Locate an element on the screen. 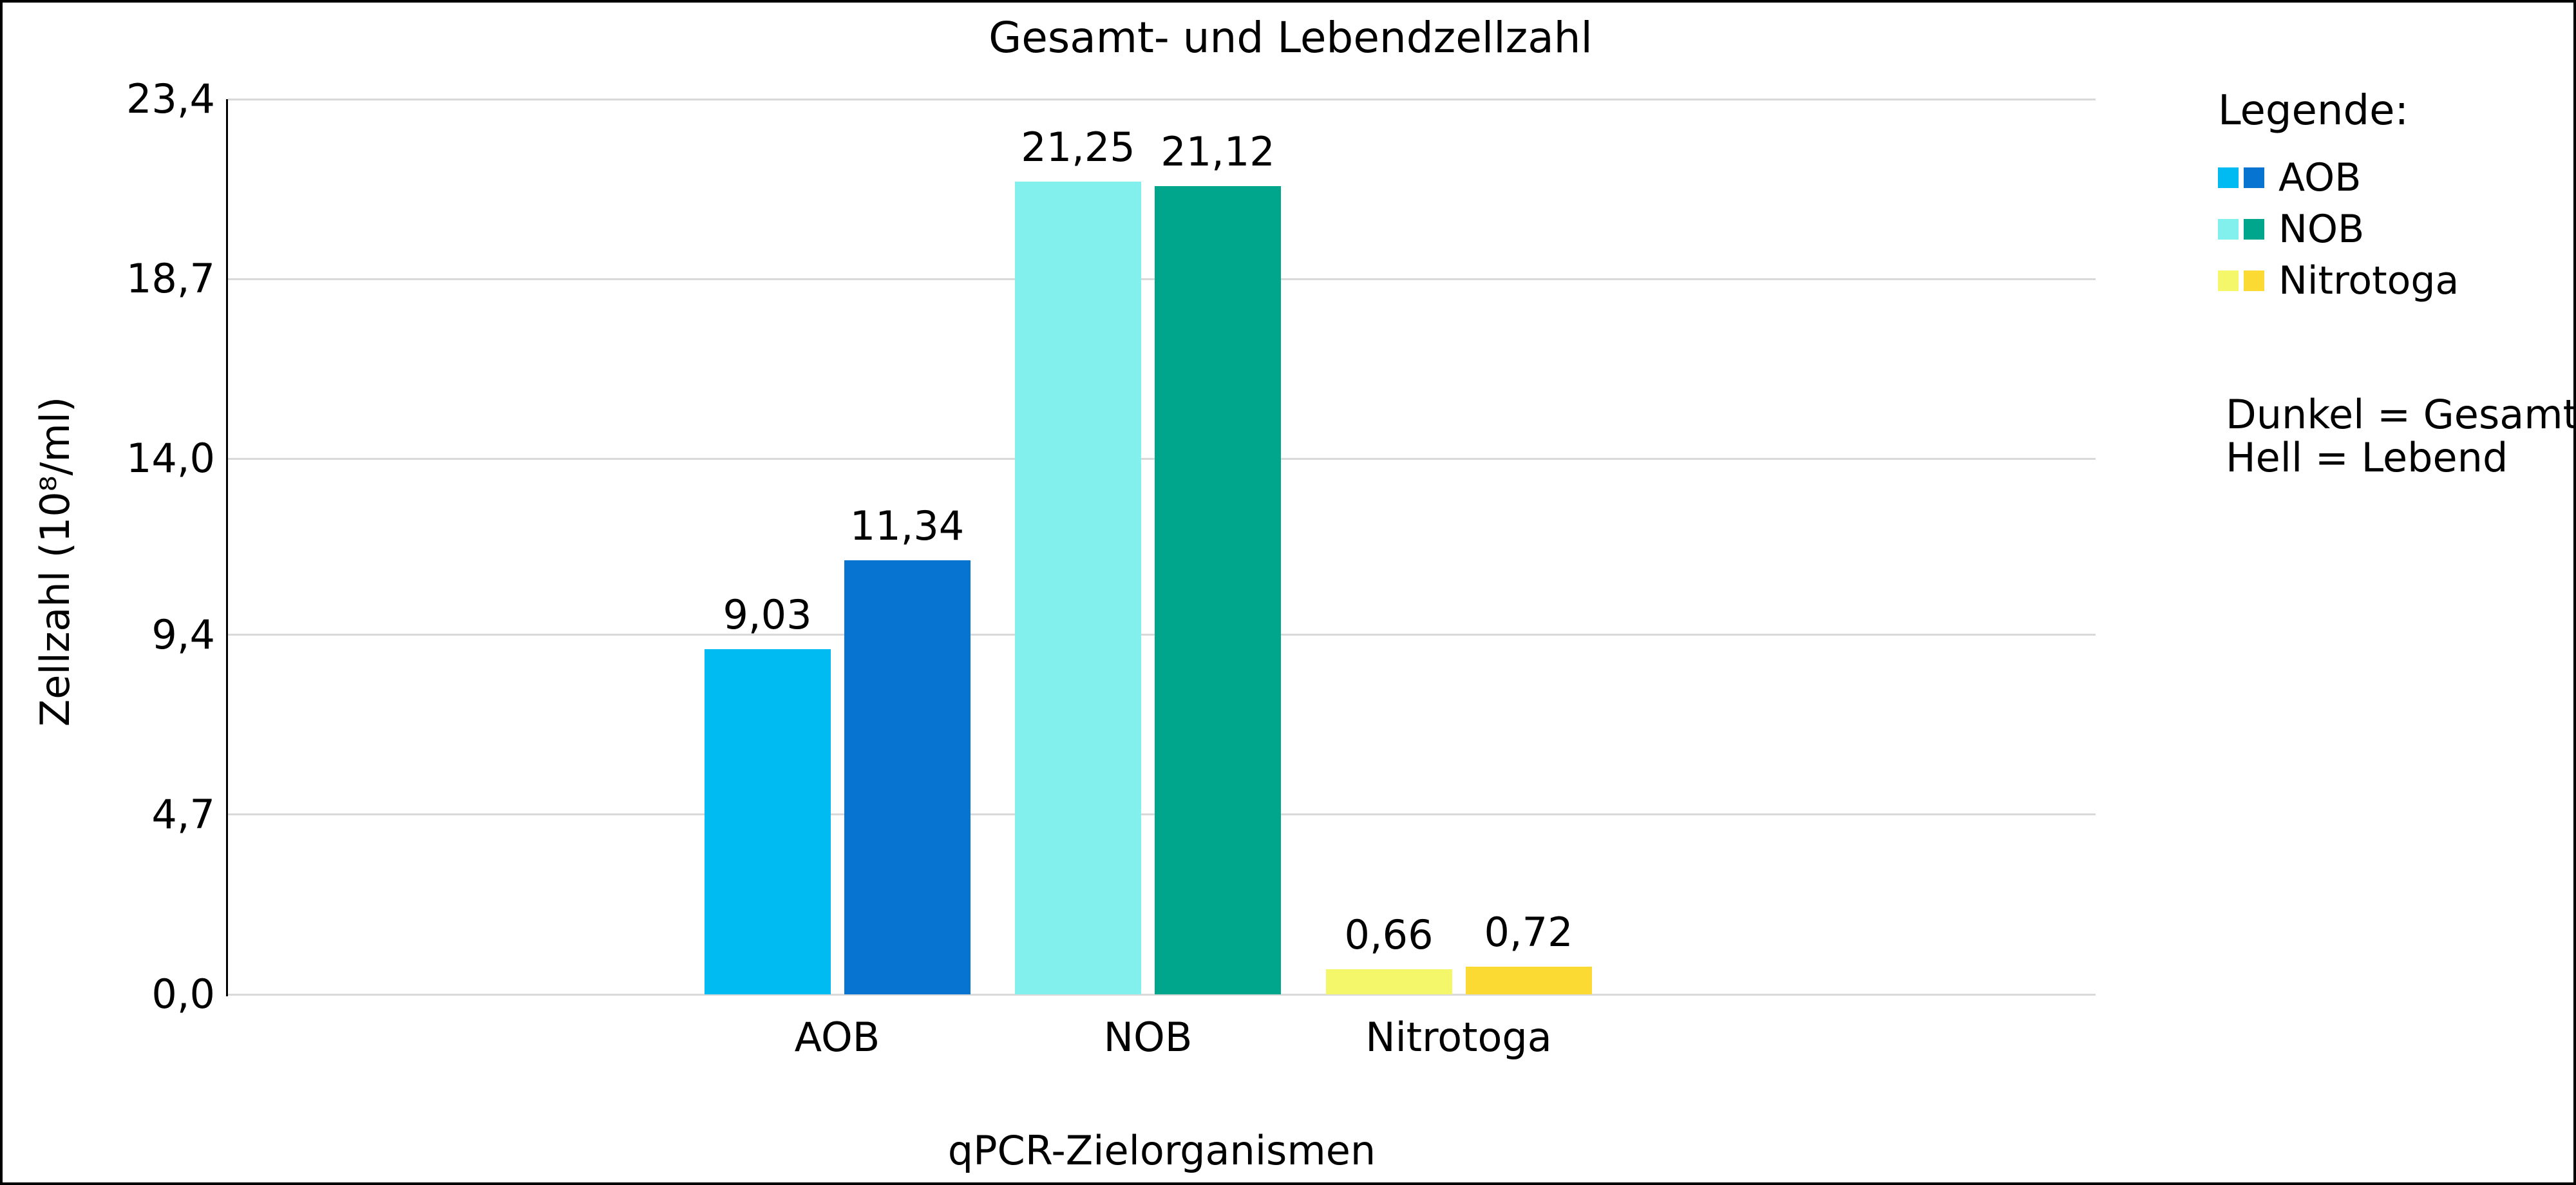 This screenshot has width=2576, height=1185. legend-item-label: NOB is located at coordinates (2322, 229).